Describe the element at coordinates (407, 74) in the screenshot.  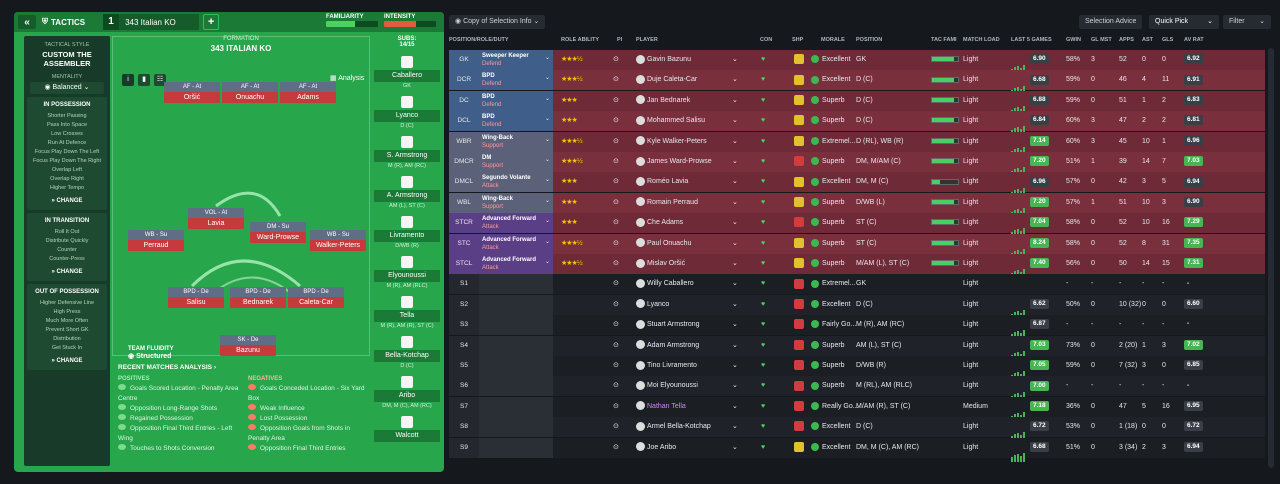
I see `sub-player: Caballero GK` at that location.